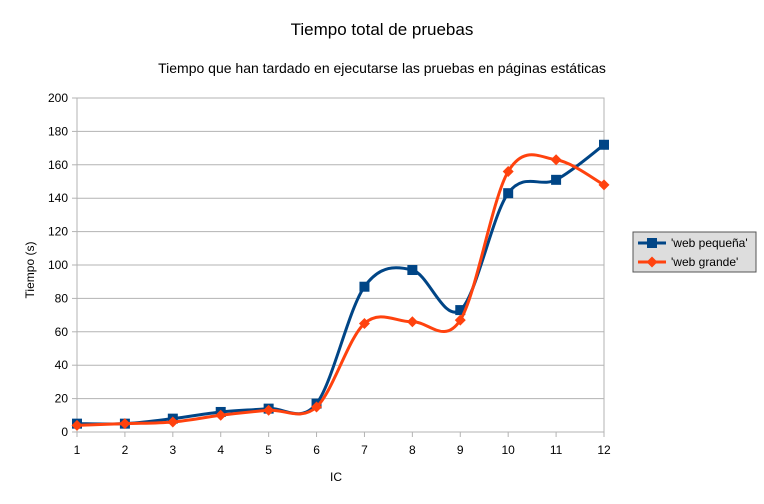  What do you see at coordinates (704, 262) in the screenshot?
I see `legend-label: 'web grande'` at bounding box center [704, 262].